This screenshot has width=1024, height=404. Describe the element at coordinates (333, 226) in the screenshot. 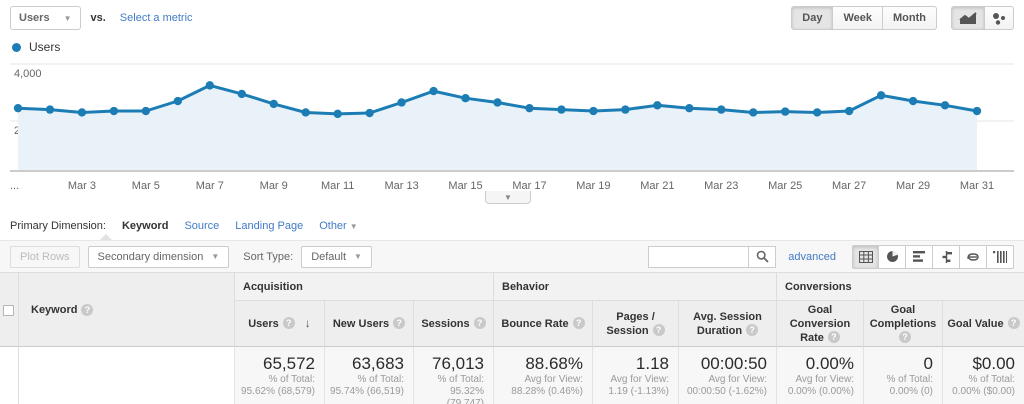

I see `dimension-tab-other-label: Other` at that location.